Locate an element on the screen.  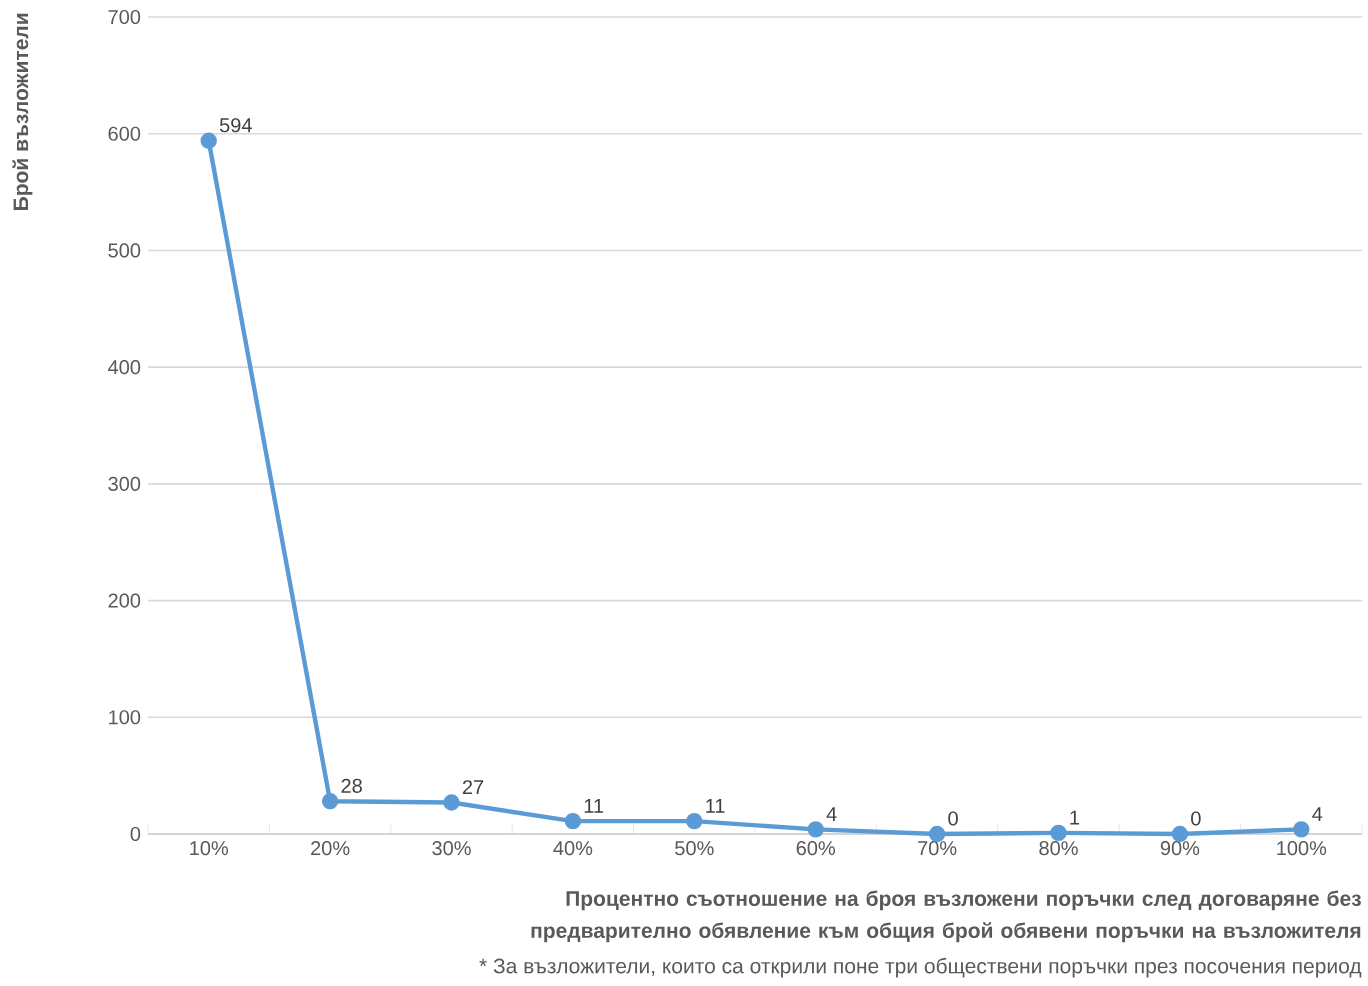
x-tick-label: 80% is located at coordinates (1058, 848).